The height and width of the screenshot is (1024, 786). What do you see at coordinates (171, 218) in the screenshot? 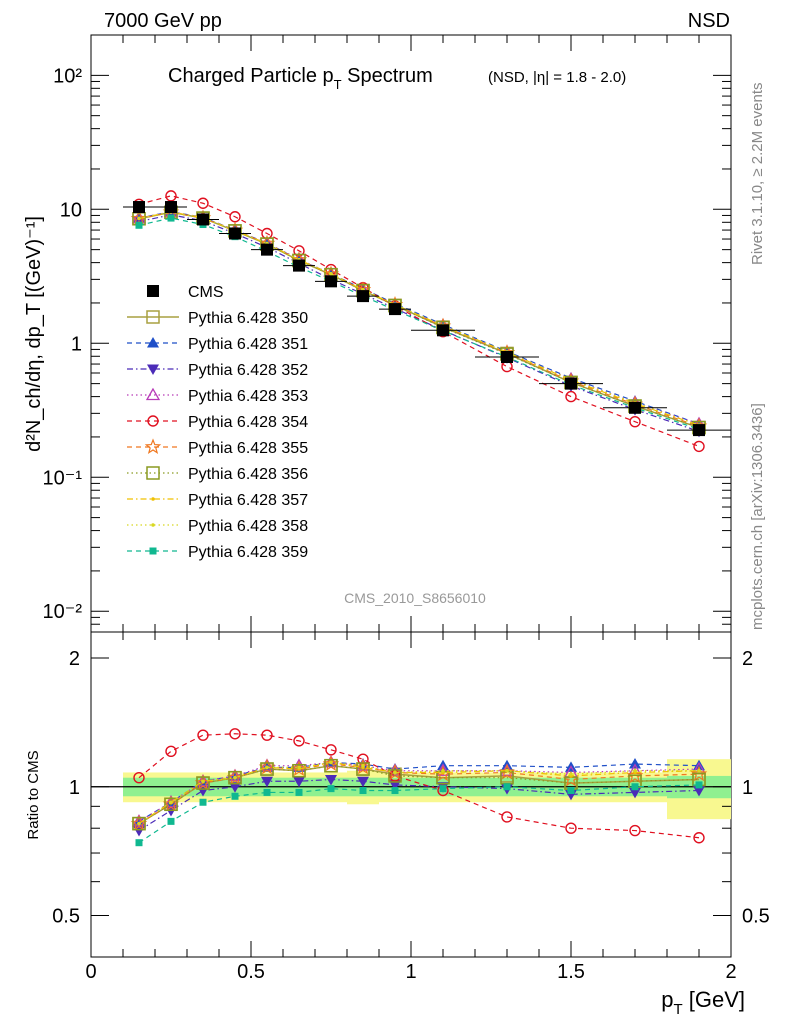
I see `data-point-p359` at bounding box center [171, 218].